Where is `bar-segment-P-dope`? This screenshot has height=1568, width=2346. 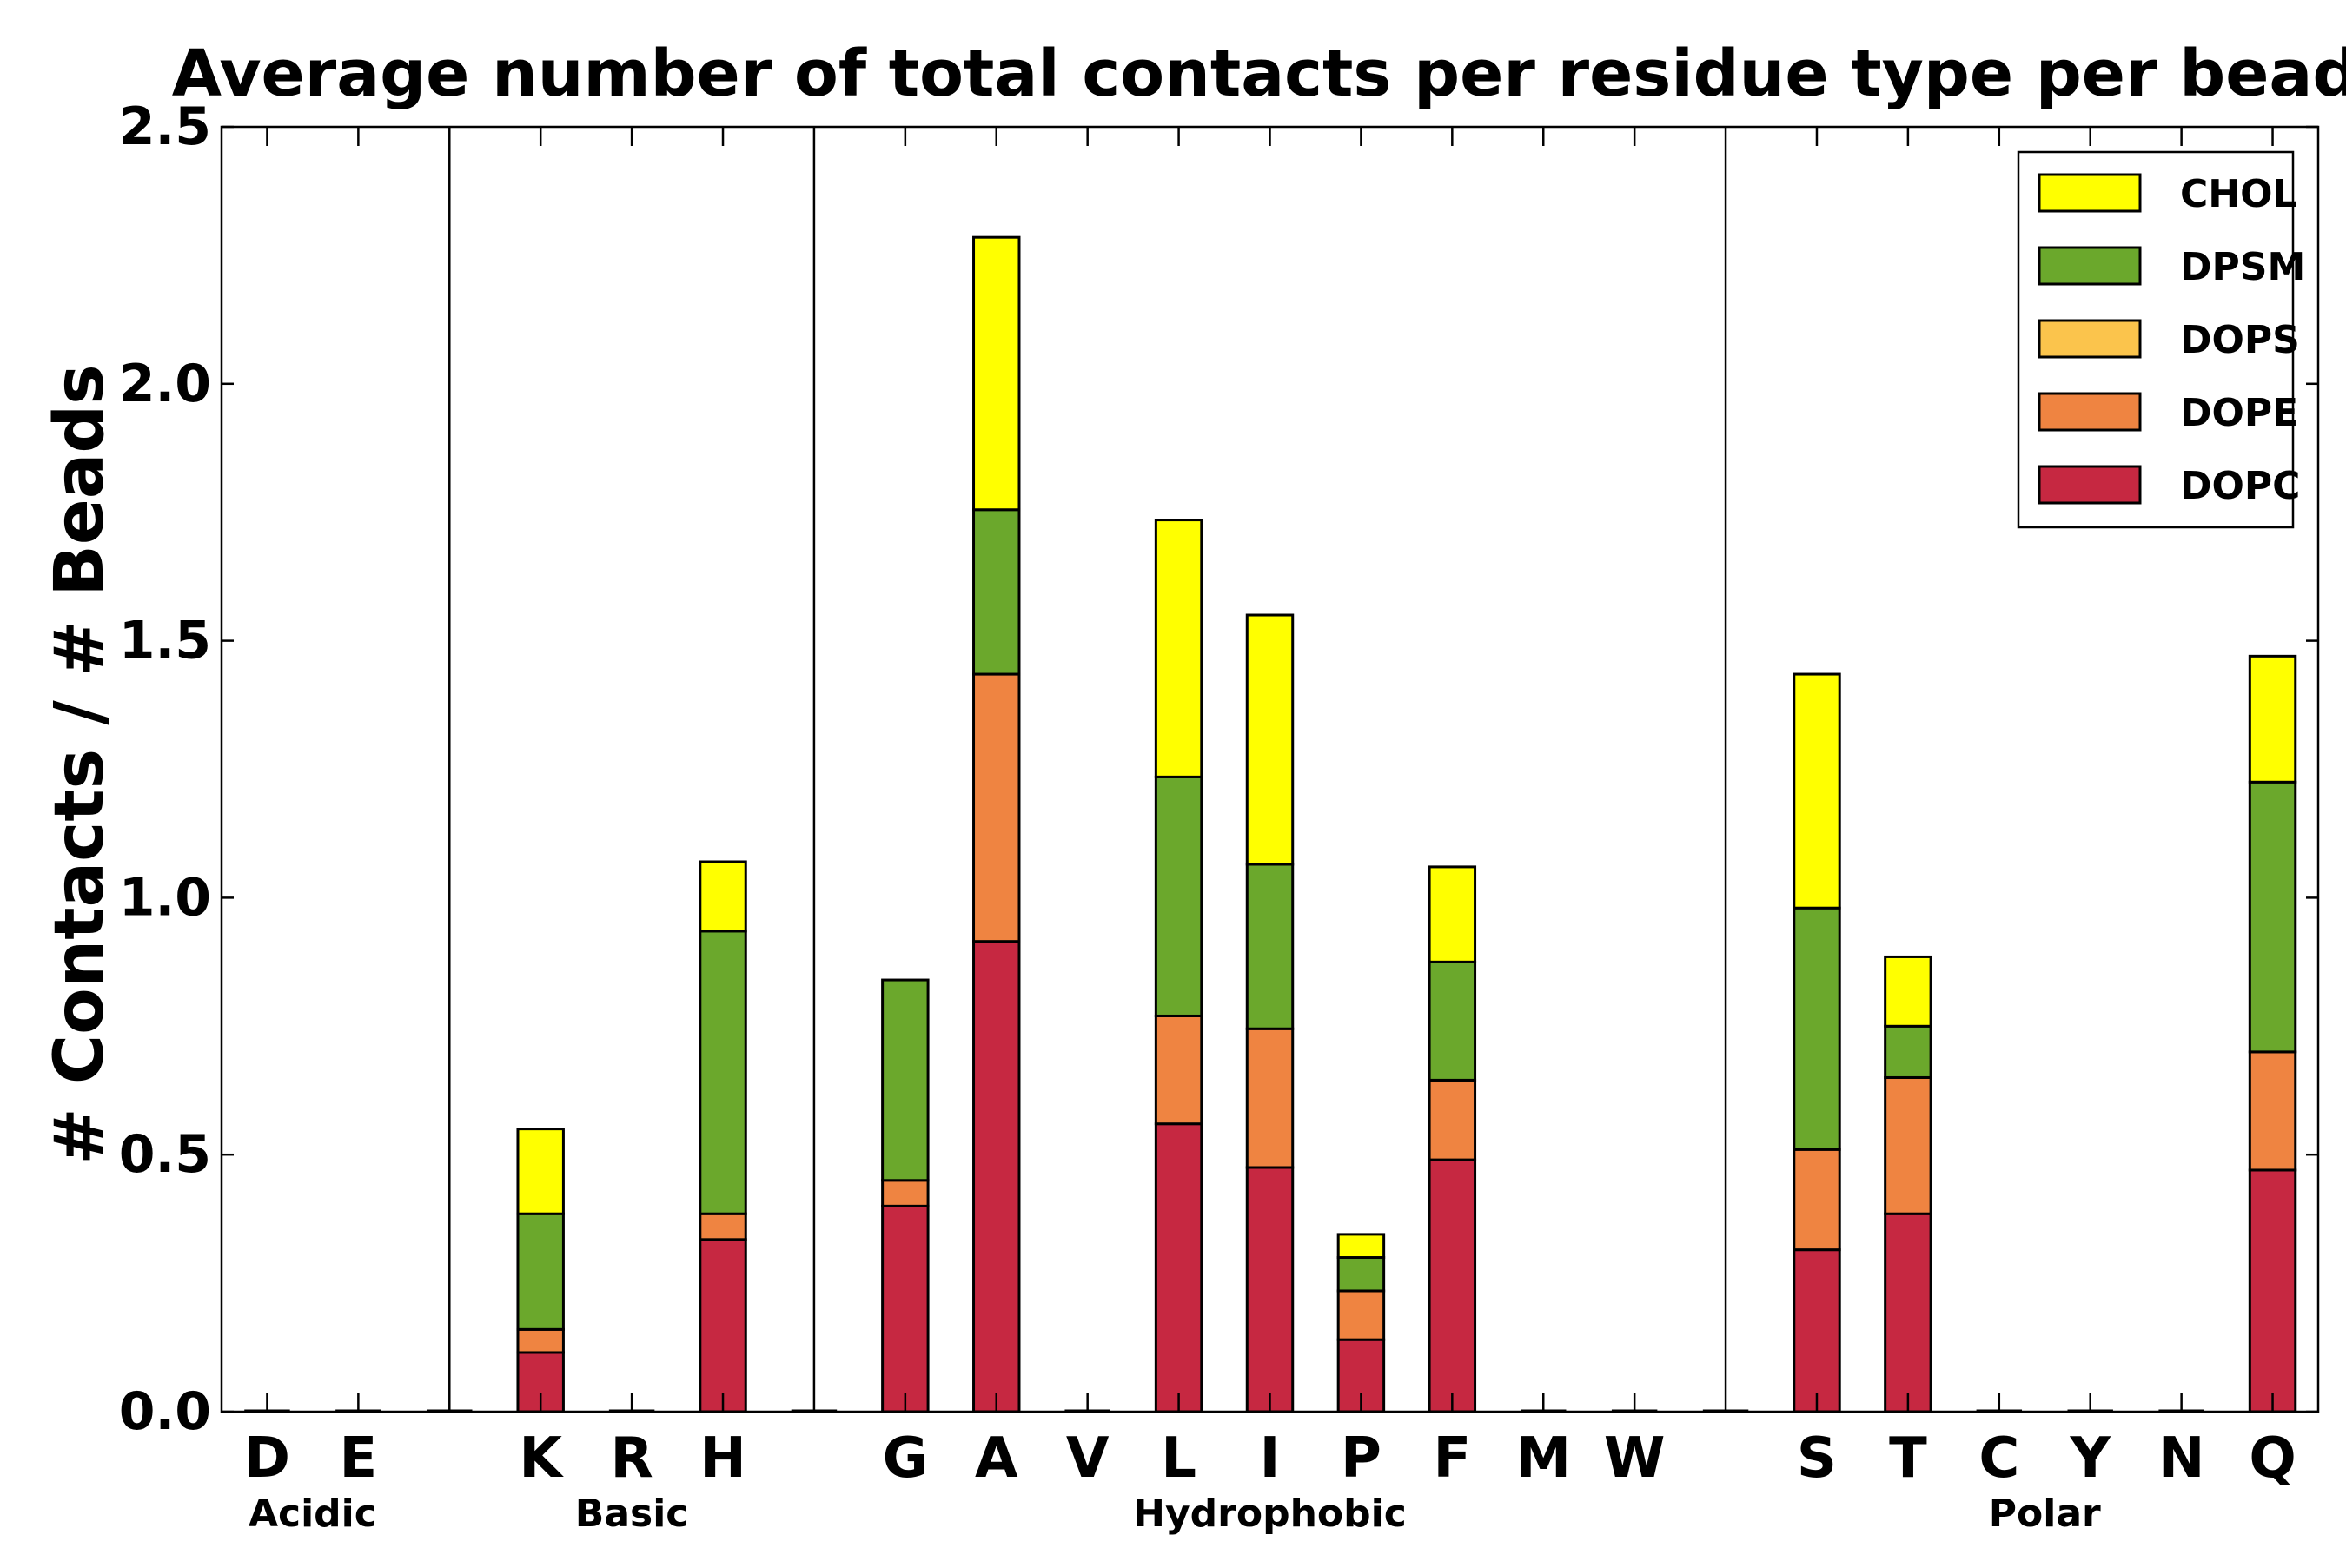 bar-segment-P-dope is located at coordinates (1361, 1315).